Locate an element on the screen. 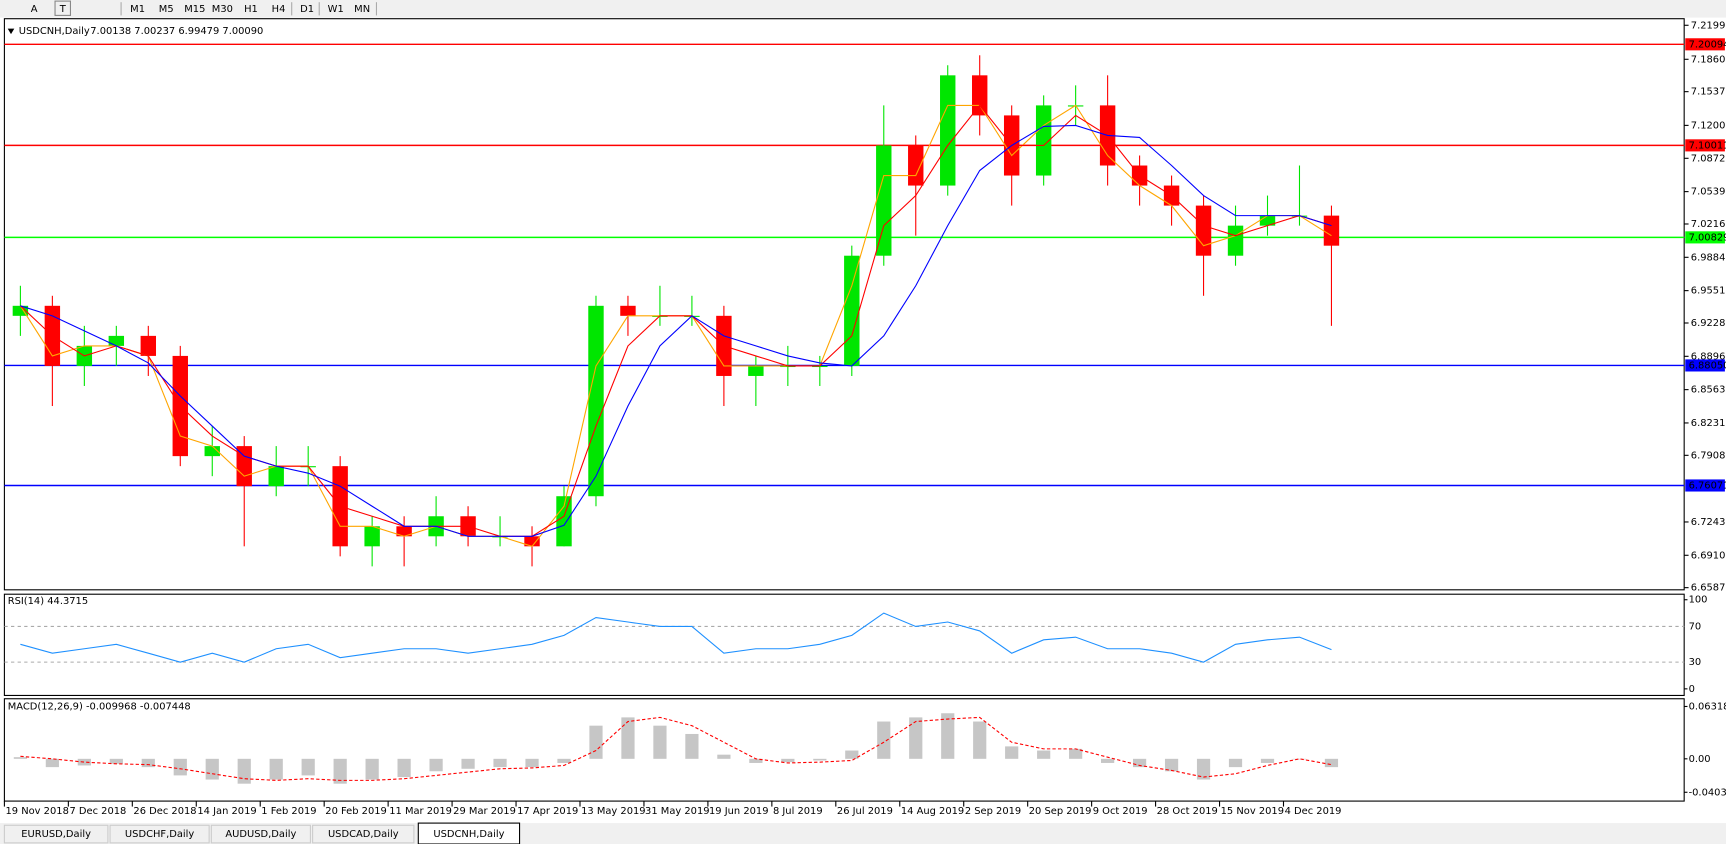  tool-label: A is located at coordinates (34, 9).